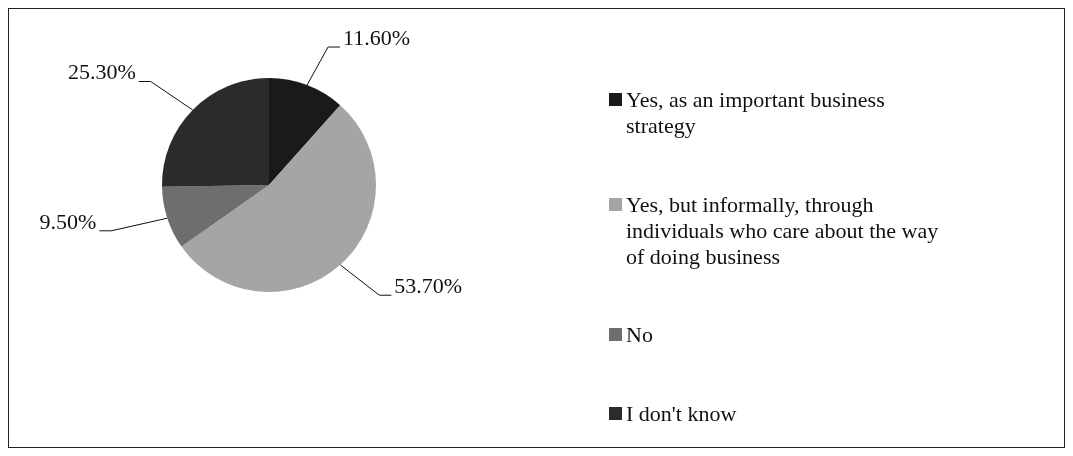 The image size is (1073, 456). Describe the element at coordinates (782, 230) in the screenshot. I see `legend-label: Yes, but informally, through individuals who care about the way of doing business` at that location.